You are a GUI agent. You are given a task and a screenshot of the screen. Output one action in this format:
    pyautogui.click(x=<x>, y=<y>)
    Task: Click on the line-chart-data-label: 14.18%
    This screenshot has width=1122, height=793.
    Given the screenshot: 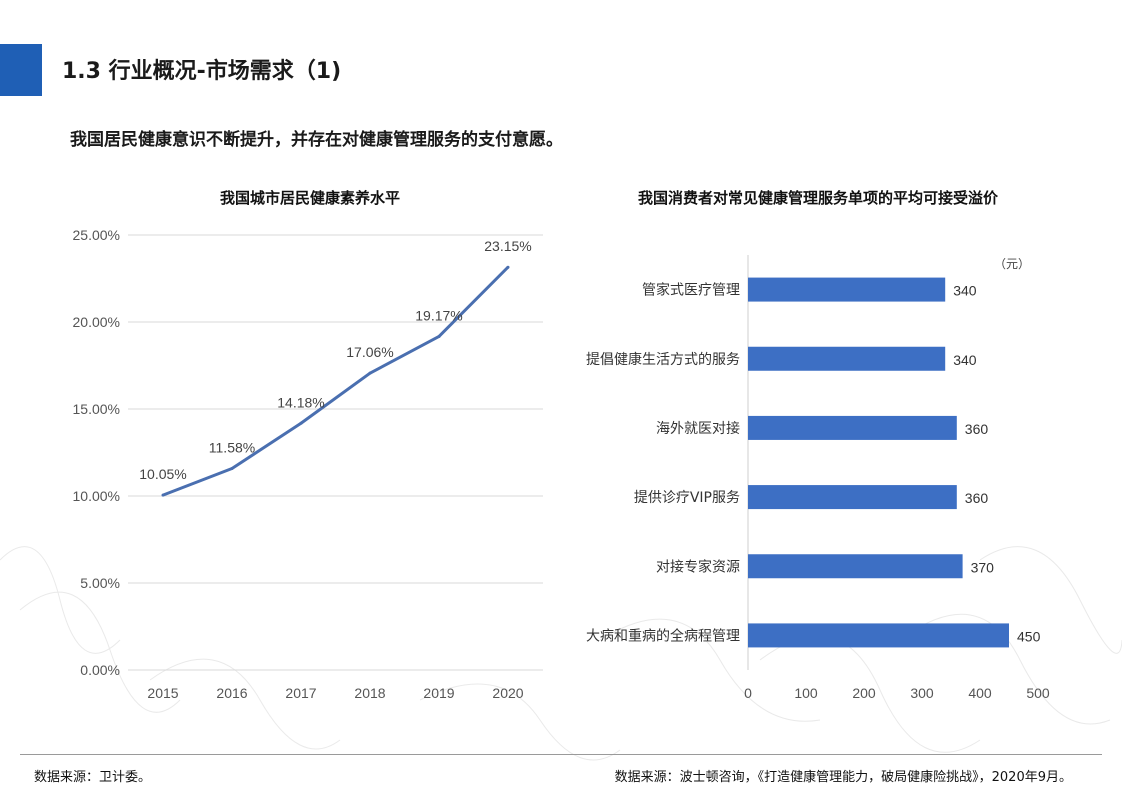 What is the action you would take?
    pyautogui.click(x=300, y=402)
    